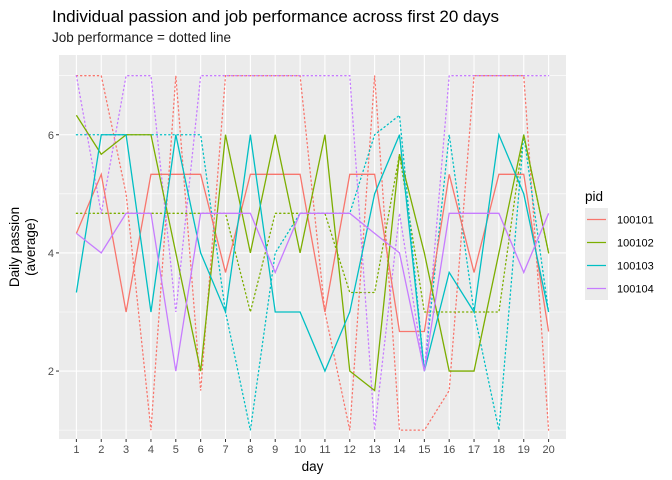 This screenshot has width=672, height=480. What do you see at coordinates (350, 450) in the screenshot?
I see `x-tick-label: 12` at bounding box center [350, 450].